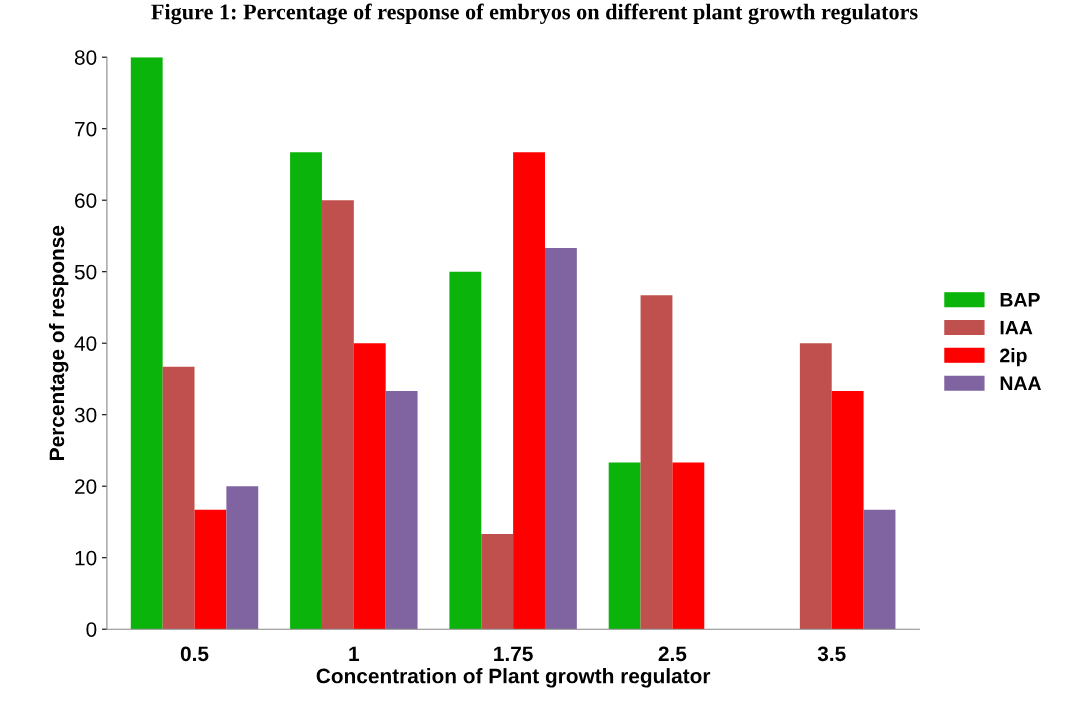 The height and width of the screenshot is (715, 1069). Describe the element at coordinates (513, 678) in the screenshot. I see `x-axis-title: Concentration of Plant growth regulator` at that location.